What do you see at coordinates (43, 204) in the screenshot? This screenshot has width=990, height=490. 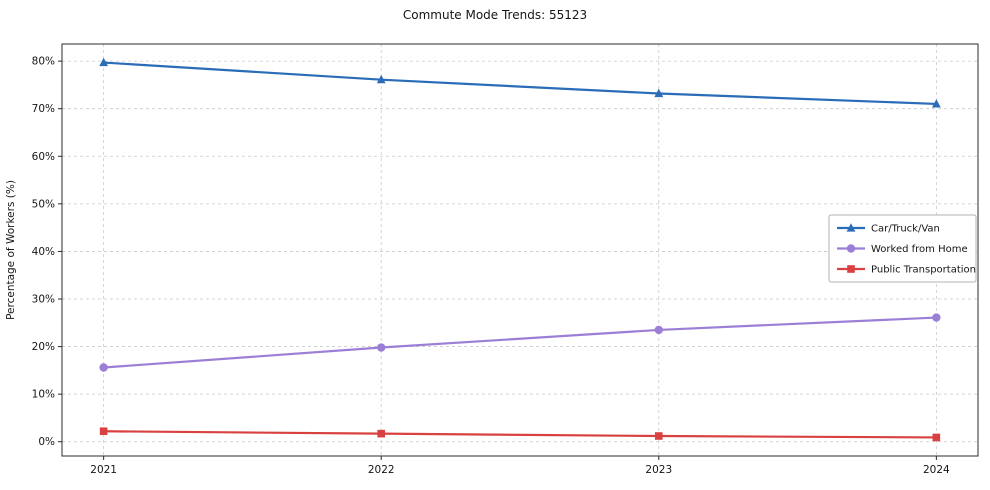 I see `y-tick-label: 50%` at bounding box center [43, 204].